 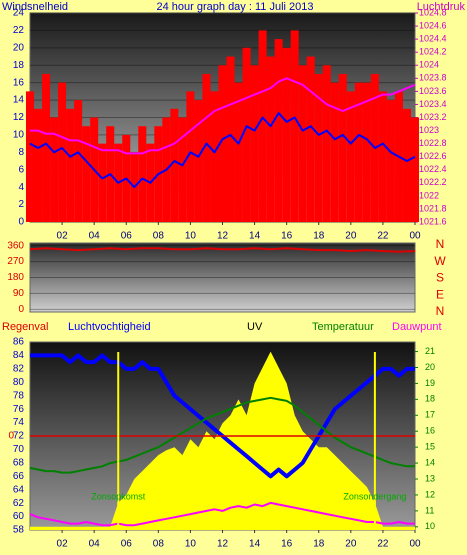 I want to click on y2-tick-label: 1022, so click(x=429, y=195).